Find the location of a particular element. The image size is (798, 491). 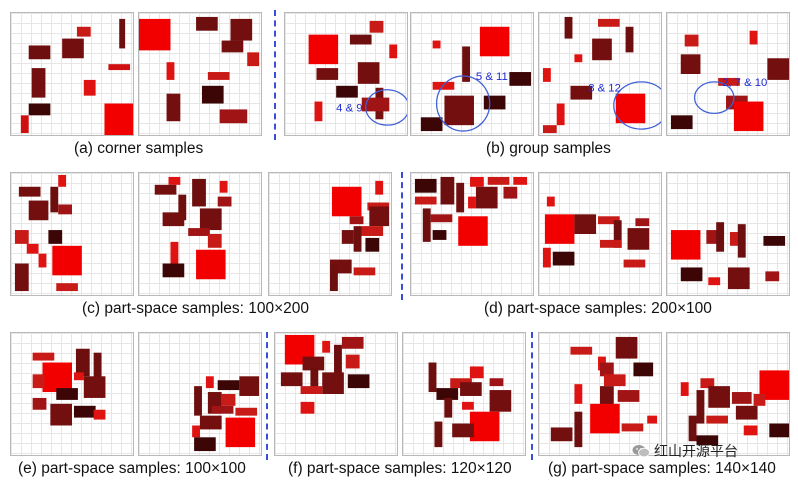

annotation-b3: 8 & 12 is located at coordinates (604, 89).